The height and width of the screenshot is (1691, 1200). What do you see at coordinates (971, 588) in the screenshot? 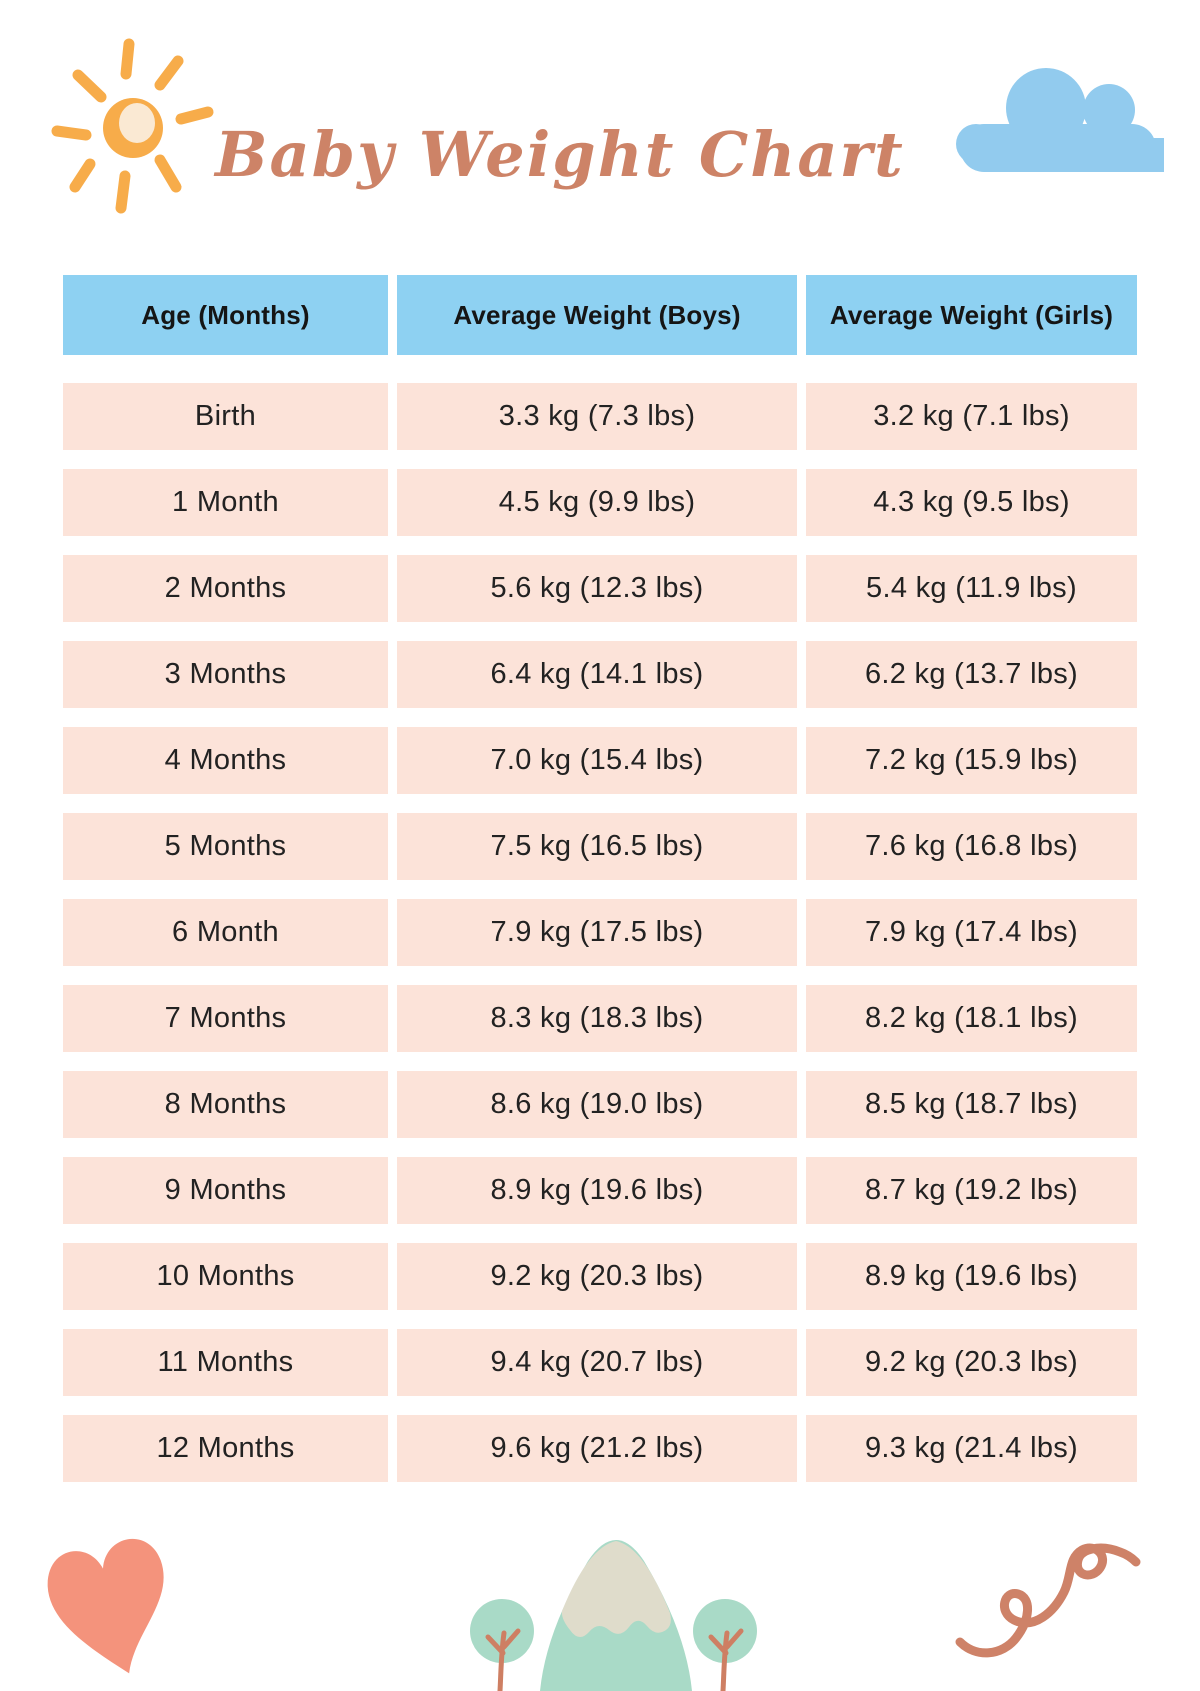
I see `girls-weight-cell: 5.4 kg (11.9 lbs)` at bounding box center [971, 588].